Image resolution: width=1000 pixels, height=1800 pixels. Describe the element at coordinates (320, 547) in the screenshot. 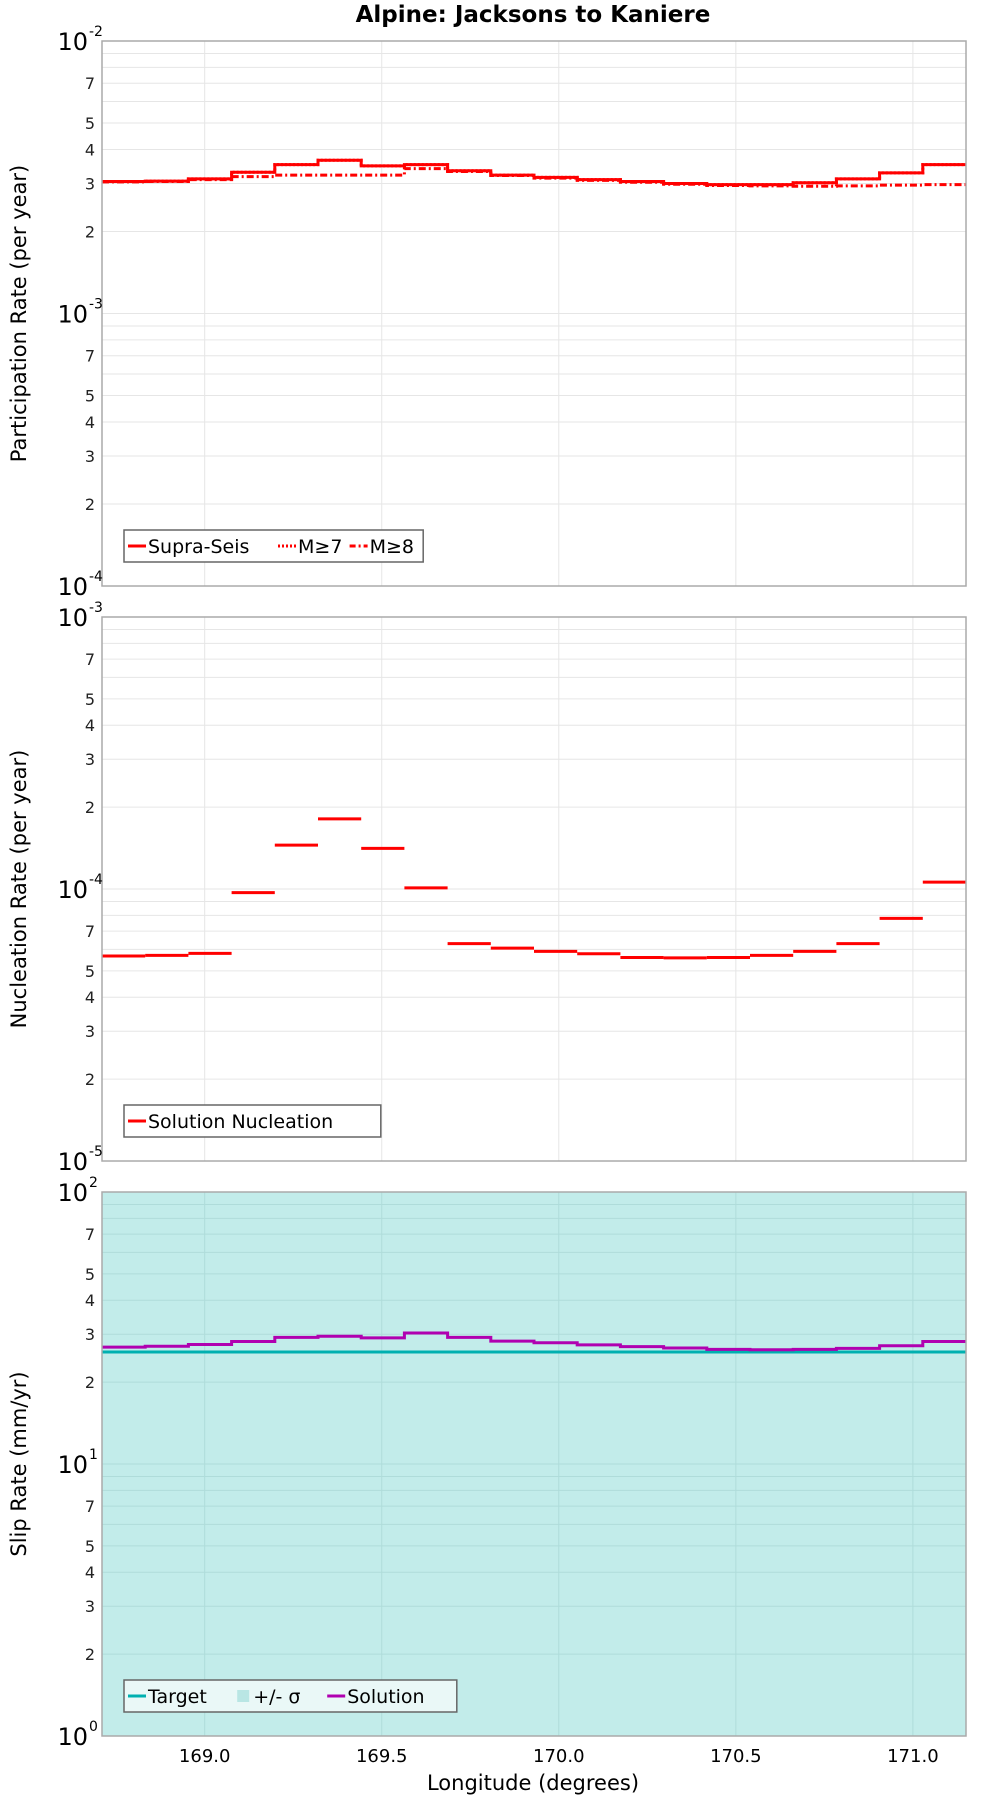

I see `legend-label: M≥7` at that location.